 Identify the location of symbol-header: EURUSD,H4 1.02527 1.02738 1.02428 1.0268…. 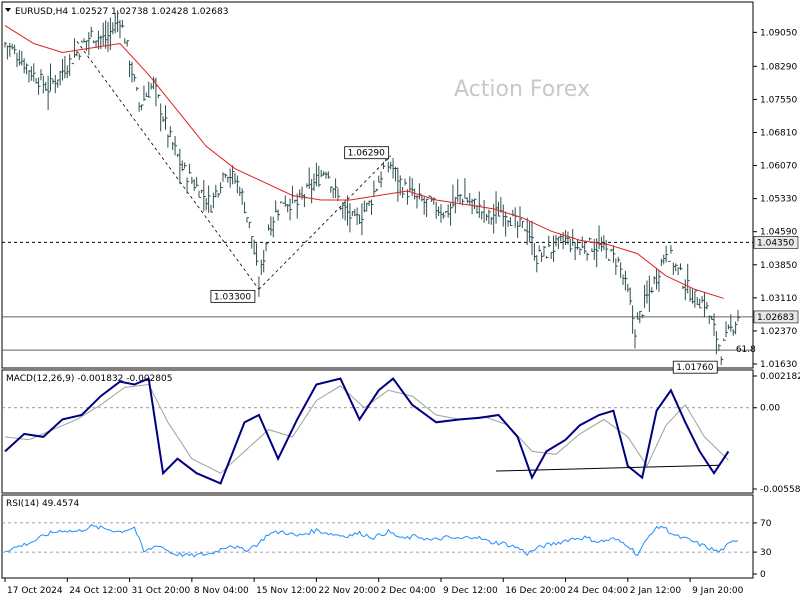
(121, 12).